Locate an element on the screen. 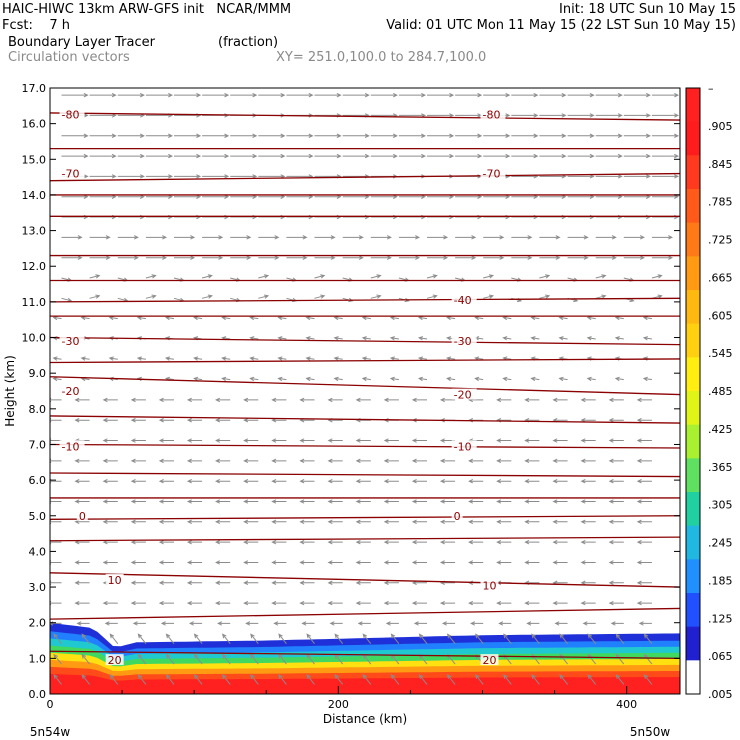 This screenshot has height=740, width=740. x-tick-label: 0 is located at coordinates (50, 704).